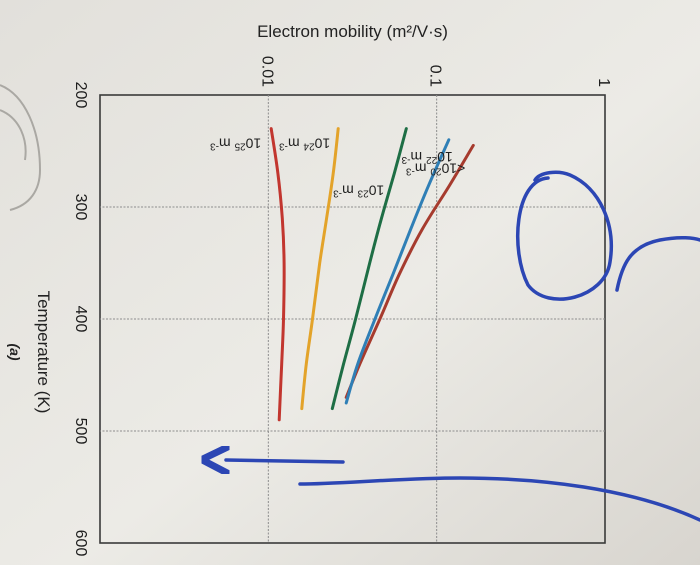  I want to click on y-axis-label: Electron mobility (m²/V·s), so click(352, 31).